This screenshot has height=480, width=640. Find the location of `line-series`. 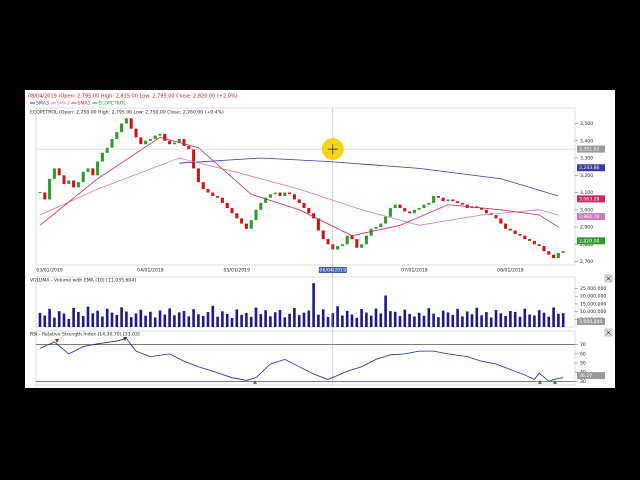

line-series is located at coordinates (301, 359).